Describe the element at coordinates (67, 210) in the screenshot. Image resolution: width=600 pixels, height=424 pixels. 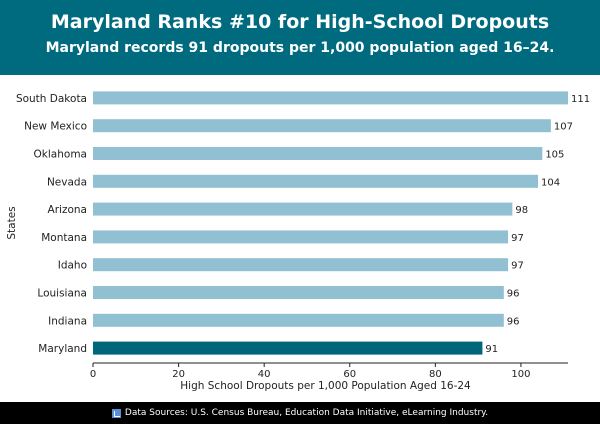
I see `category-label-arizona: Arizona` at that location.